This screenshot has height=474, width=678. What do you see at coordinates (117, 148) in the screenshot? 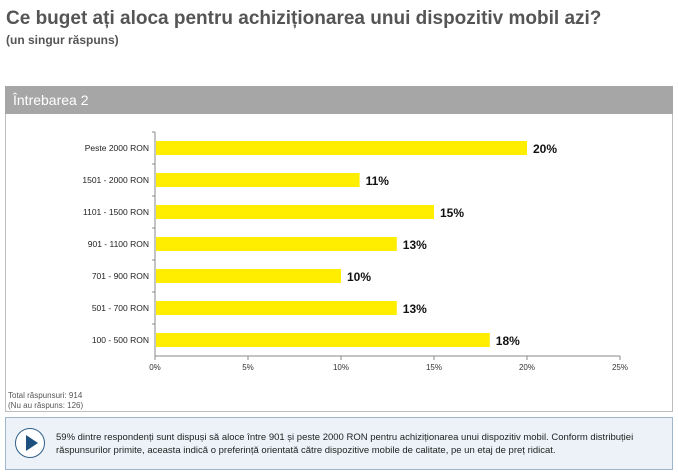
I see `category-label: Peste 2000 RON` at bounding box center [117, 148].